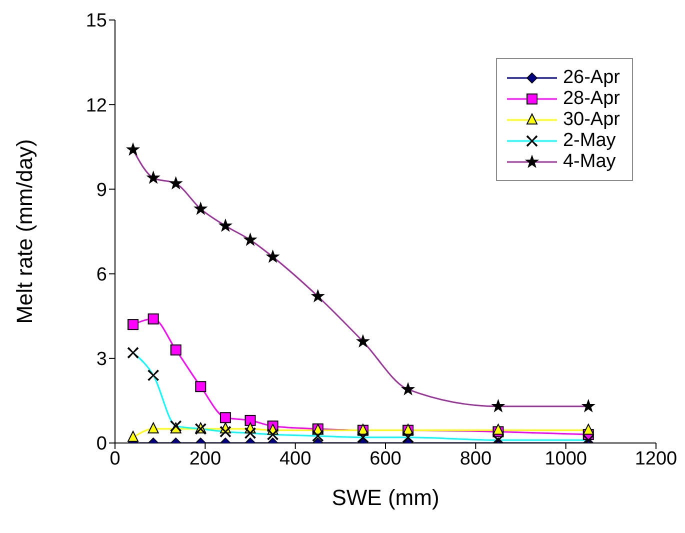 Image resolution: width=685 pixels, height=533 pixels. Describe the element at coordinates (101, 190) in the screenshot. I see `y-tick-label: 9` at that location.